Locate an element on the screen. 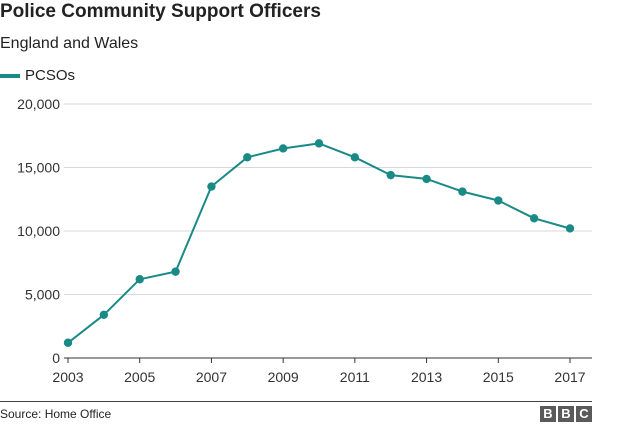 This screenshot has width=624, height=426. x-tick-label: 2011 is located at coordinates (355, 377).